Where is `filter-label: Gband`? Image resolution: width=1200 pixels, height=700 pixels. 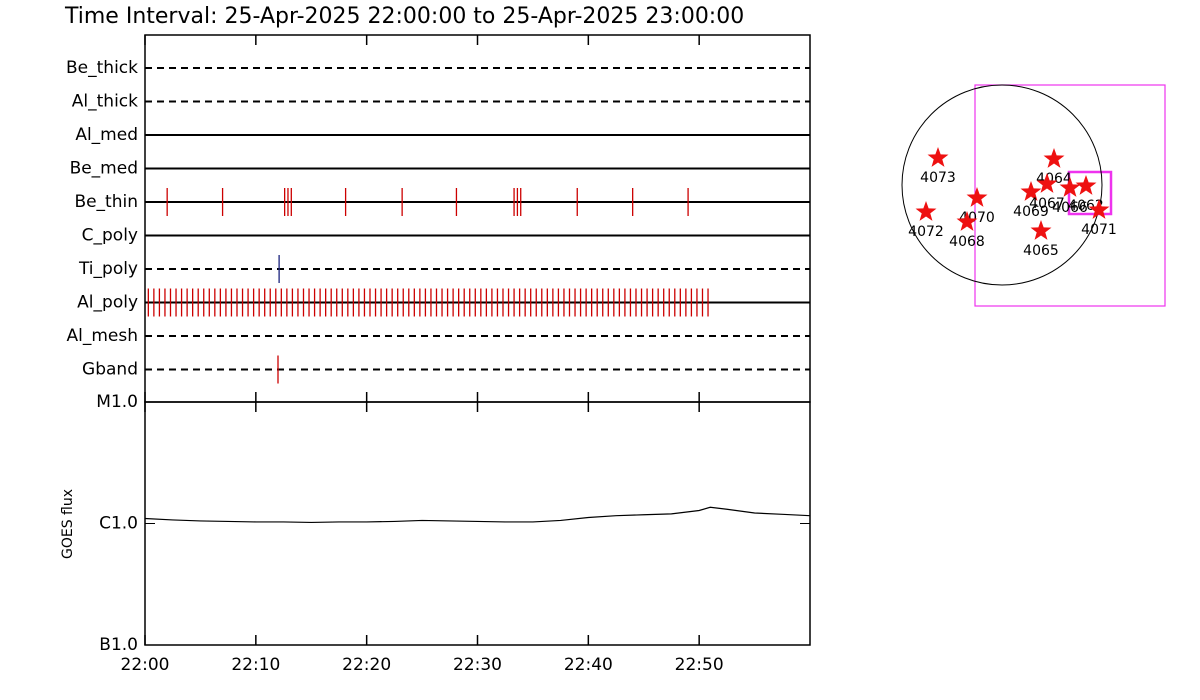 filter-label: Gband is located at coordinates (110, 370).